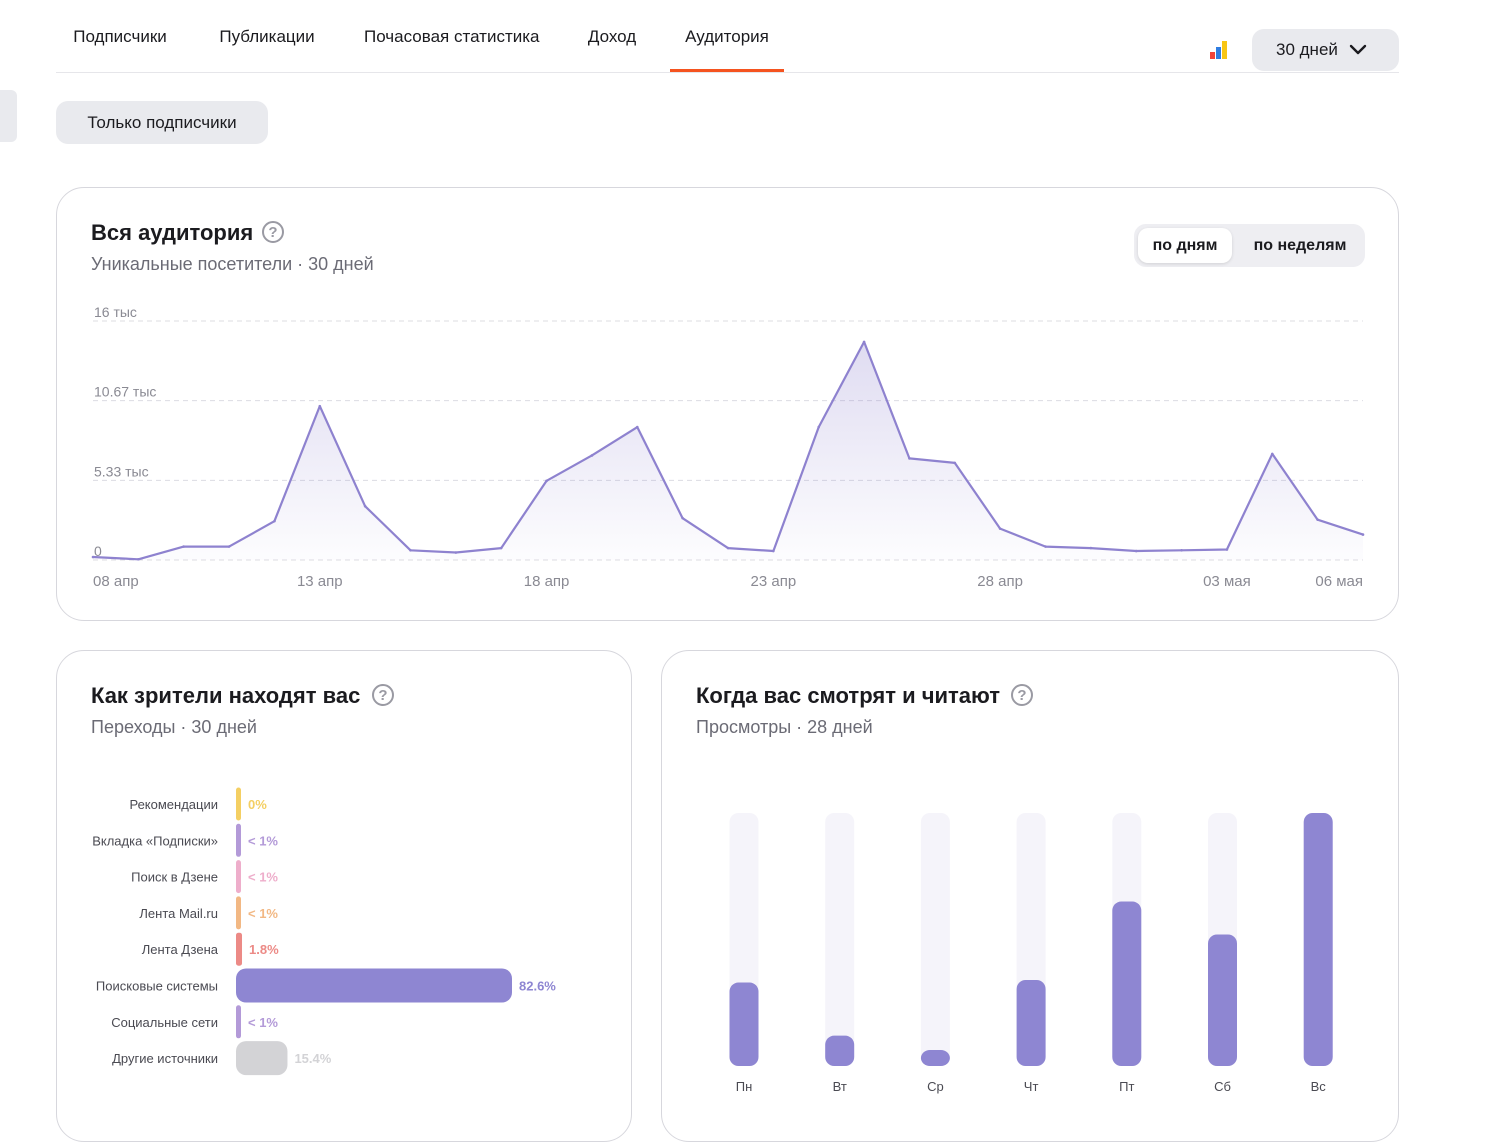 This screenshot has height=1143, width=1496. Describe the element at coordinates (257, 804) in the screenshot. I see `value-label: 0%` at that location.